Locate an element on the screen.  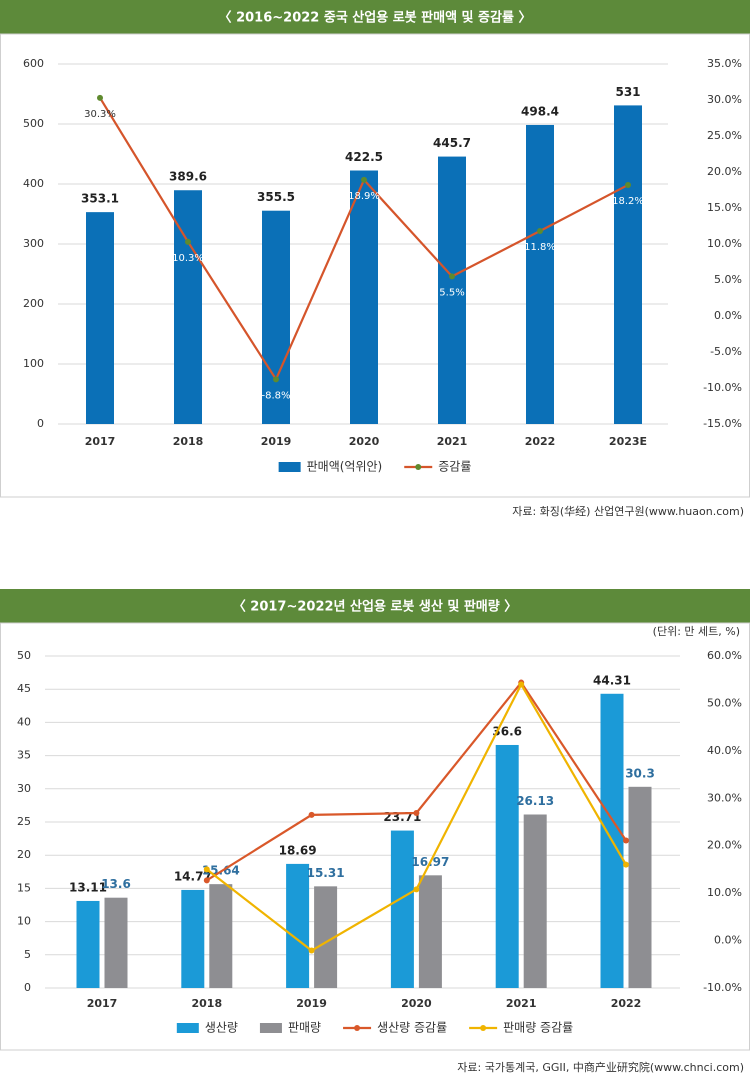
x-tick-label: 2017 is located at coordinates (100, 441).